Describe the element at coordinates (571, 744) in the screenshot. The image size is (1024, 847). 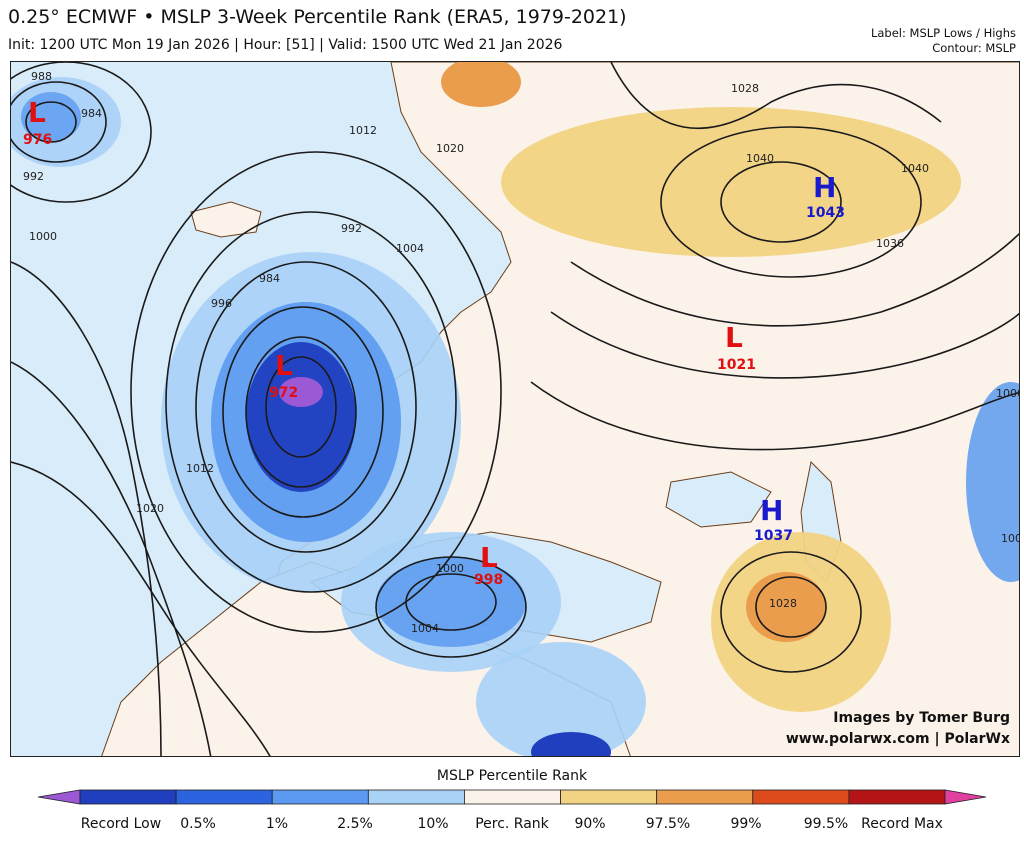
I see `anomaly-blue-dark-africa` at that location.